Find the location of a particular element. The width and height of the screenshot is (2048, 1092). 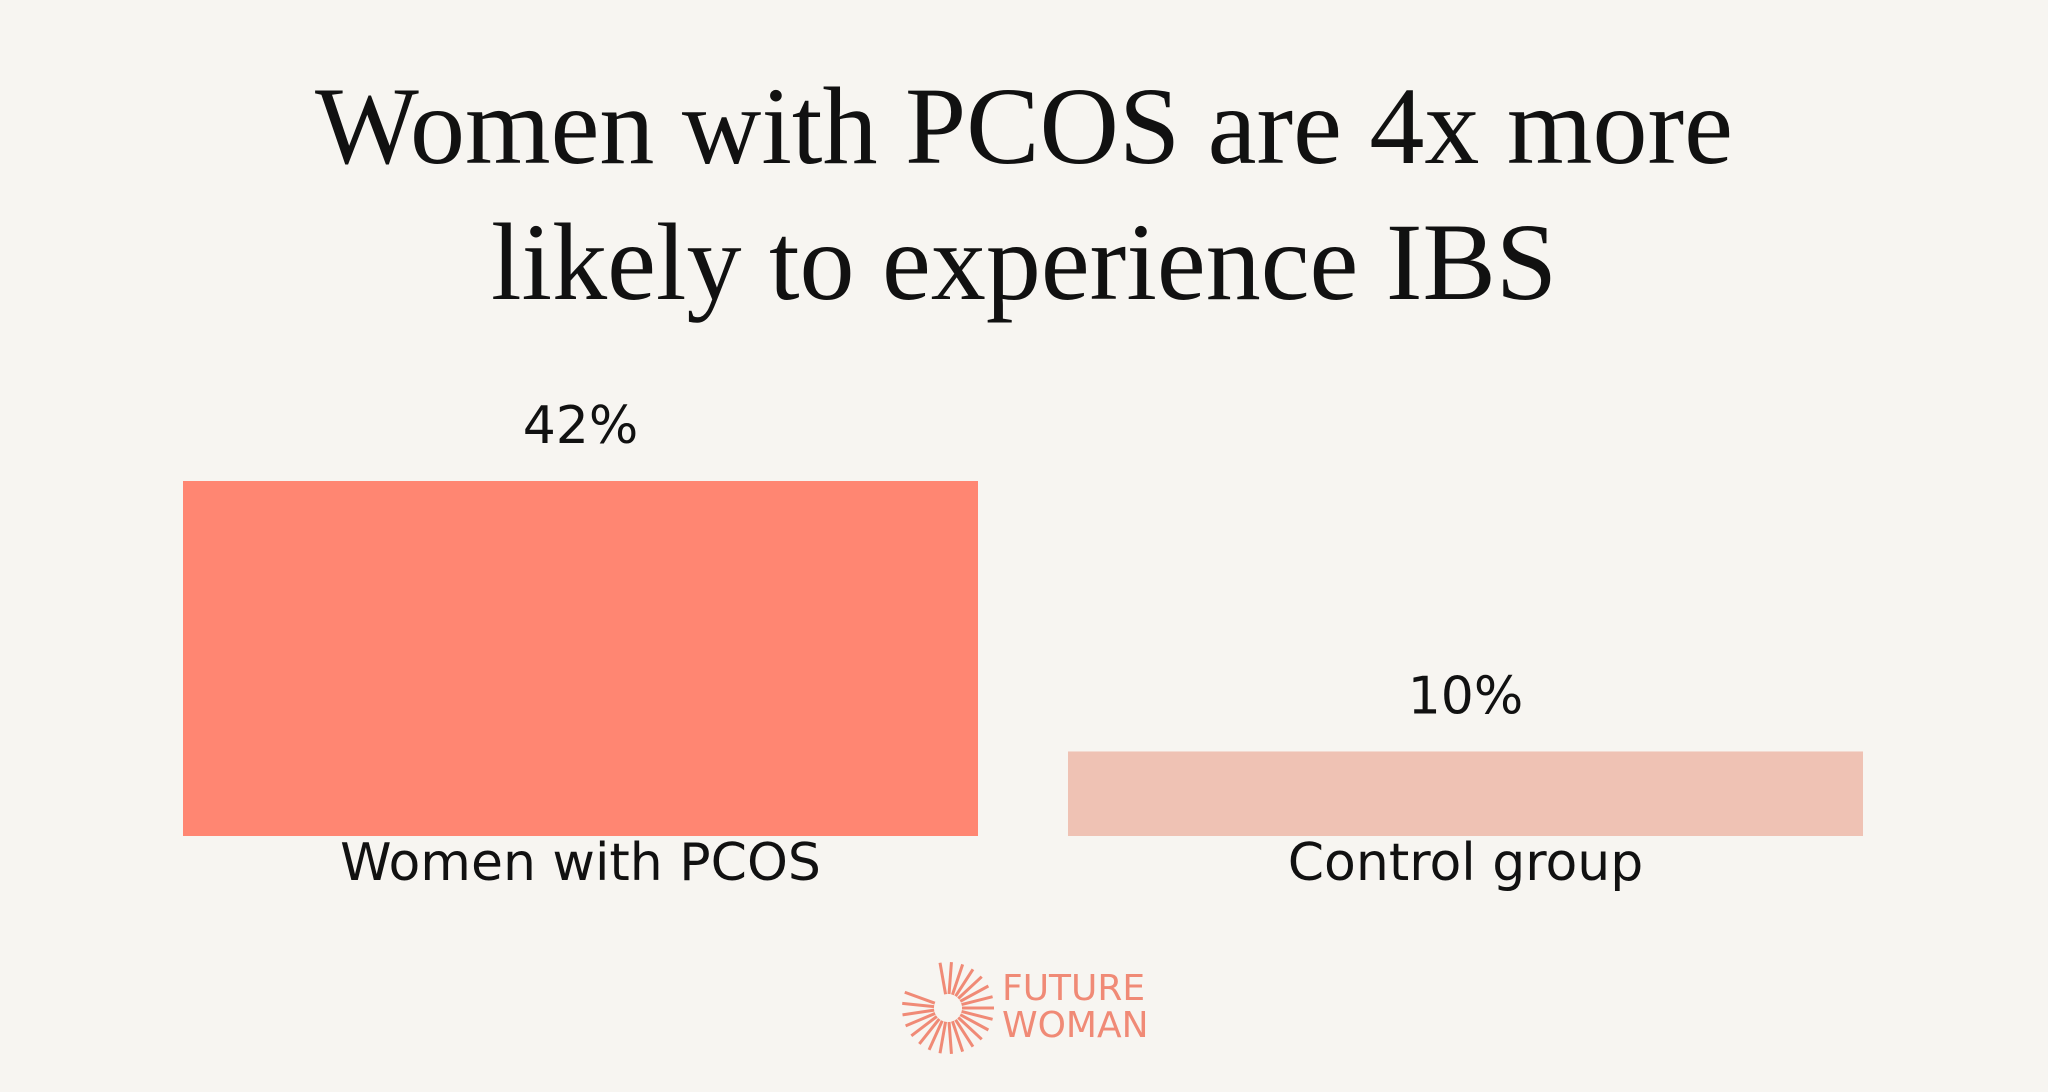

value-label: 42% is located at coordinates (581, 426).